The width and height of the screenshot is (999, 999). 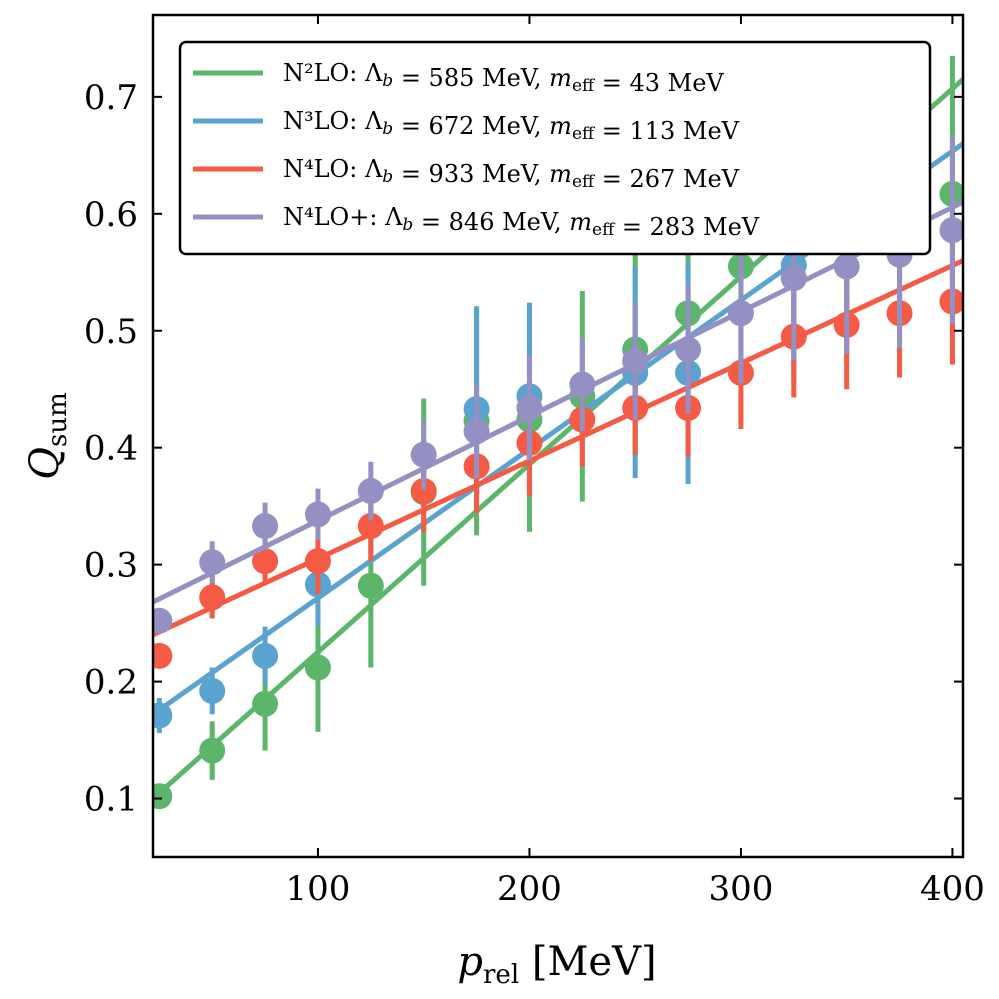 What do you see at coordinates (111, 332) in the screenshot?
I see `y-tick-label: 0.5` at bounding box center [111, 332].